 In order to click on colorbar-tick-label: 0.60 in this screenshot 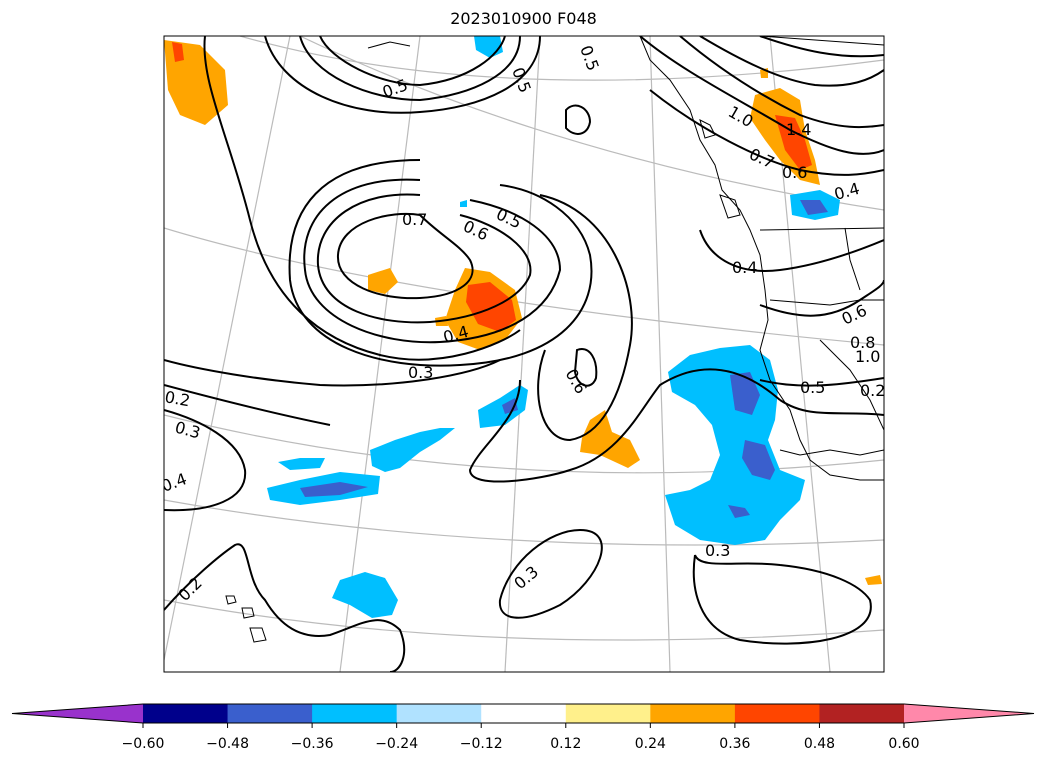, I will do `click(903, 744)`.